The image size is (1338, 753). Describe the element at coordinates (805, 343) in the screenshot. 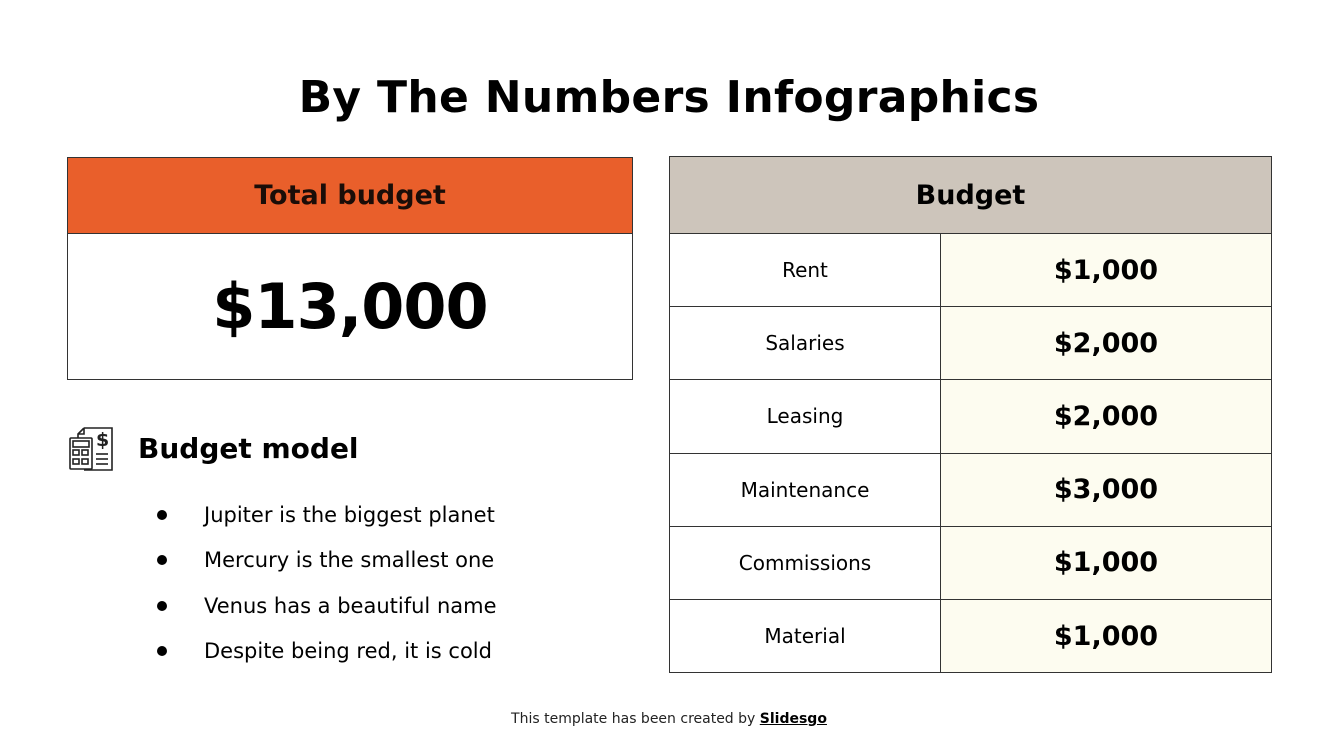

I see `row-label: Salaries` at that location.